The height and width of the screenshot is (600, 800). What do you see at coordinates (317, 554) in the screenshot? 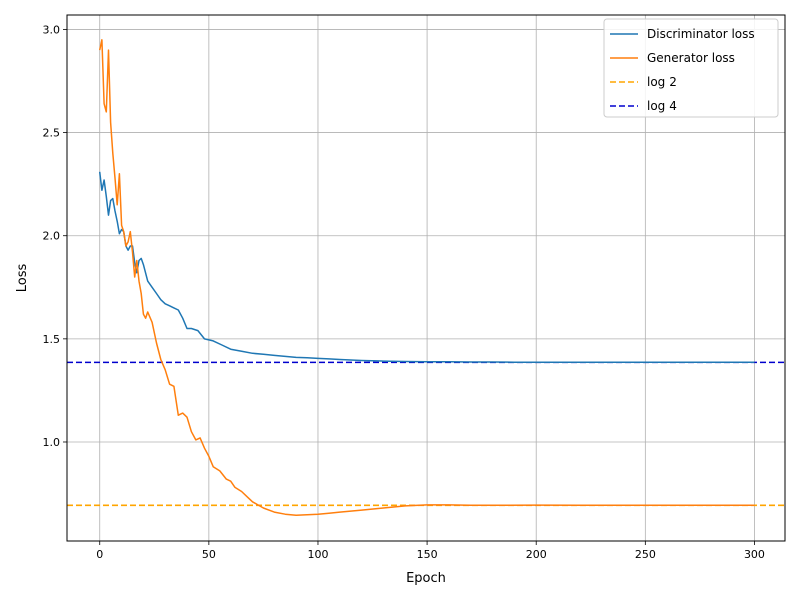
I see `x-tick-label: 100` at bounding box center [317, 554].